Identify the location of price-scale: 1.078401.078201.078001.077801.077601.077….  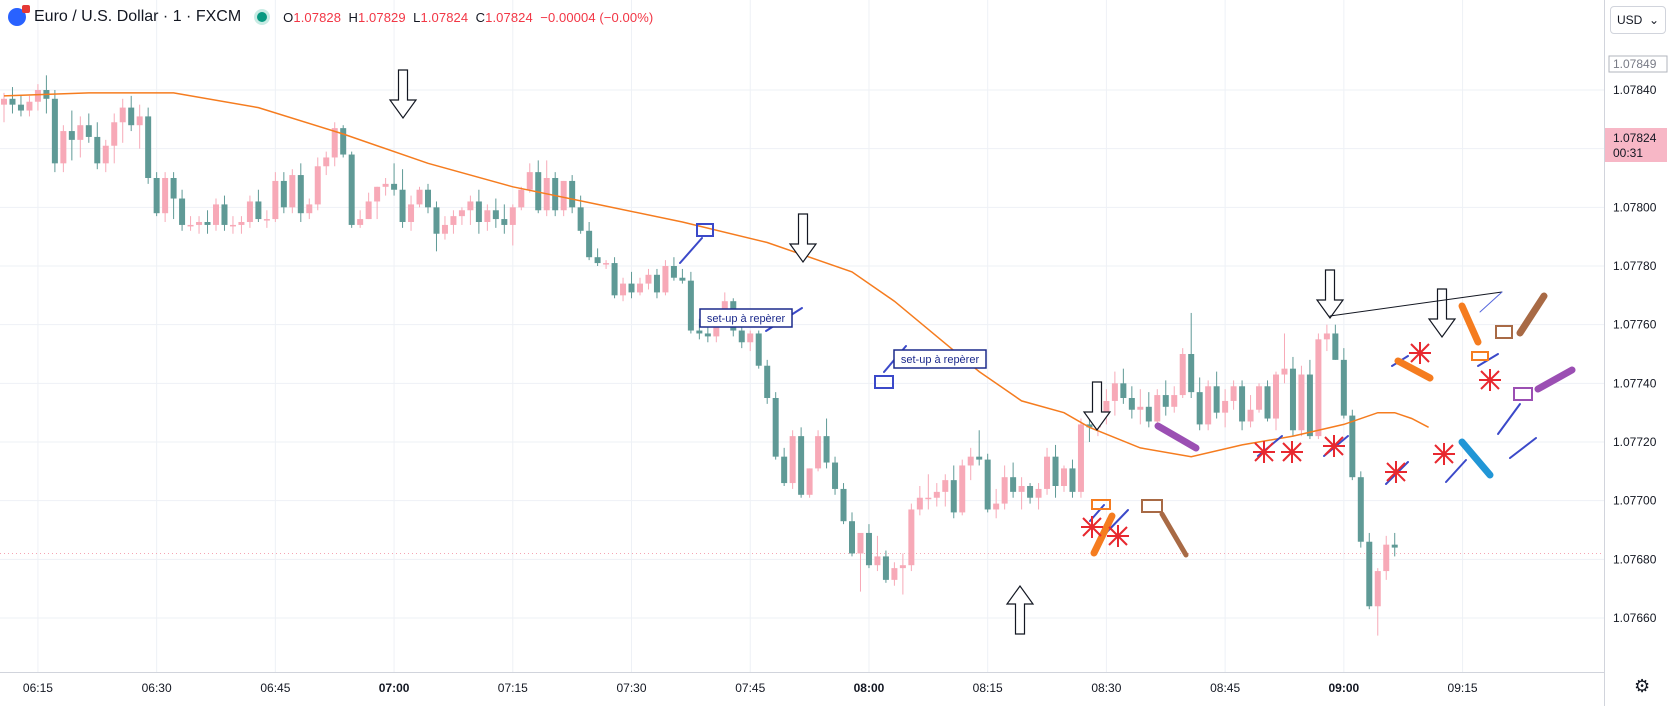
(1640, 353).